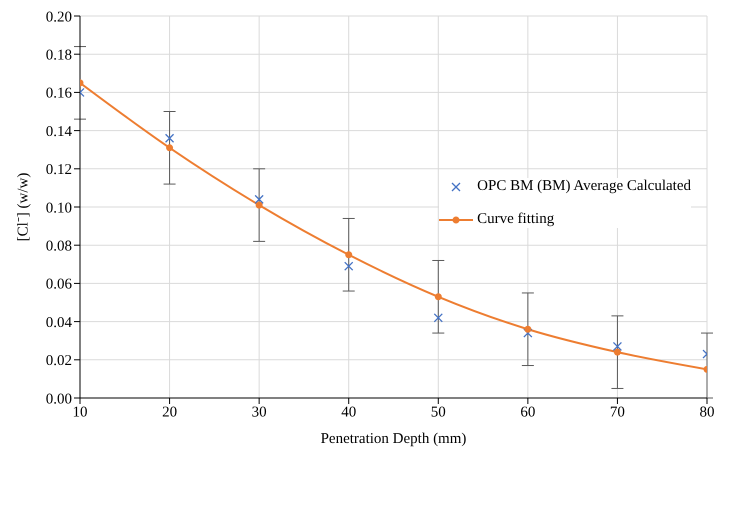 The height and width of the screenshot is (527, 729). I want to click on legend-label: OPC BM (BM) Average Calculated, so click(584, 186).